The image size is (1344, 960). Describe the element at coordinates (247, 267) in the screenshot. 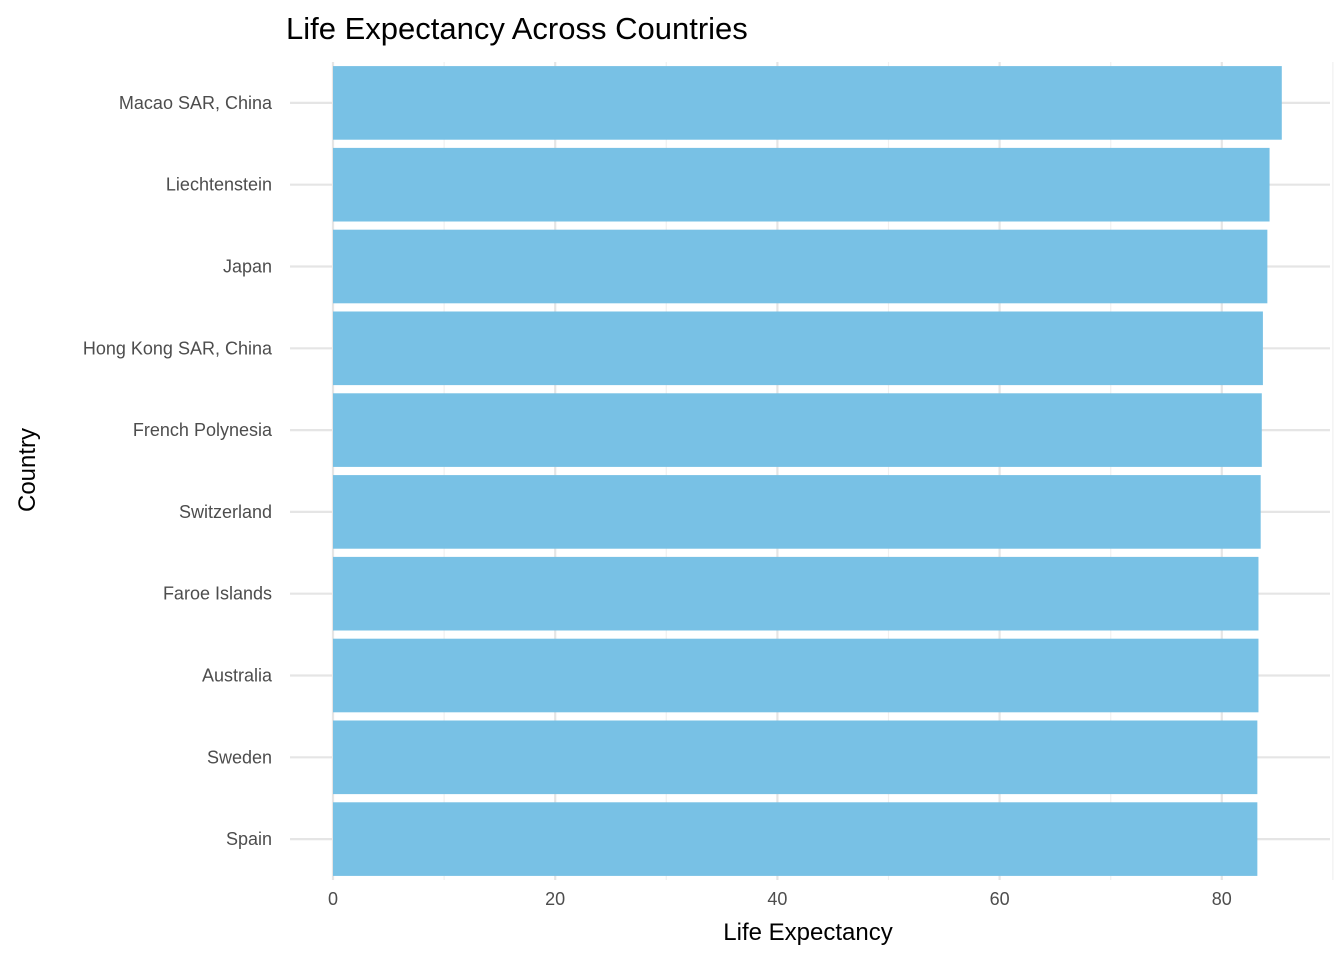

I see `y-tick-label: Japan` at that location.